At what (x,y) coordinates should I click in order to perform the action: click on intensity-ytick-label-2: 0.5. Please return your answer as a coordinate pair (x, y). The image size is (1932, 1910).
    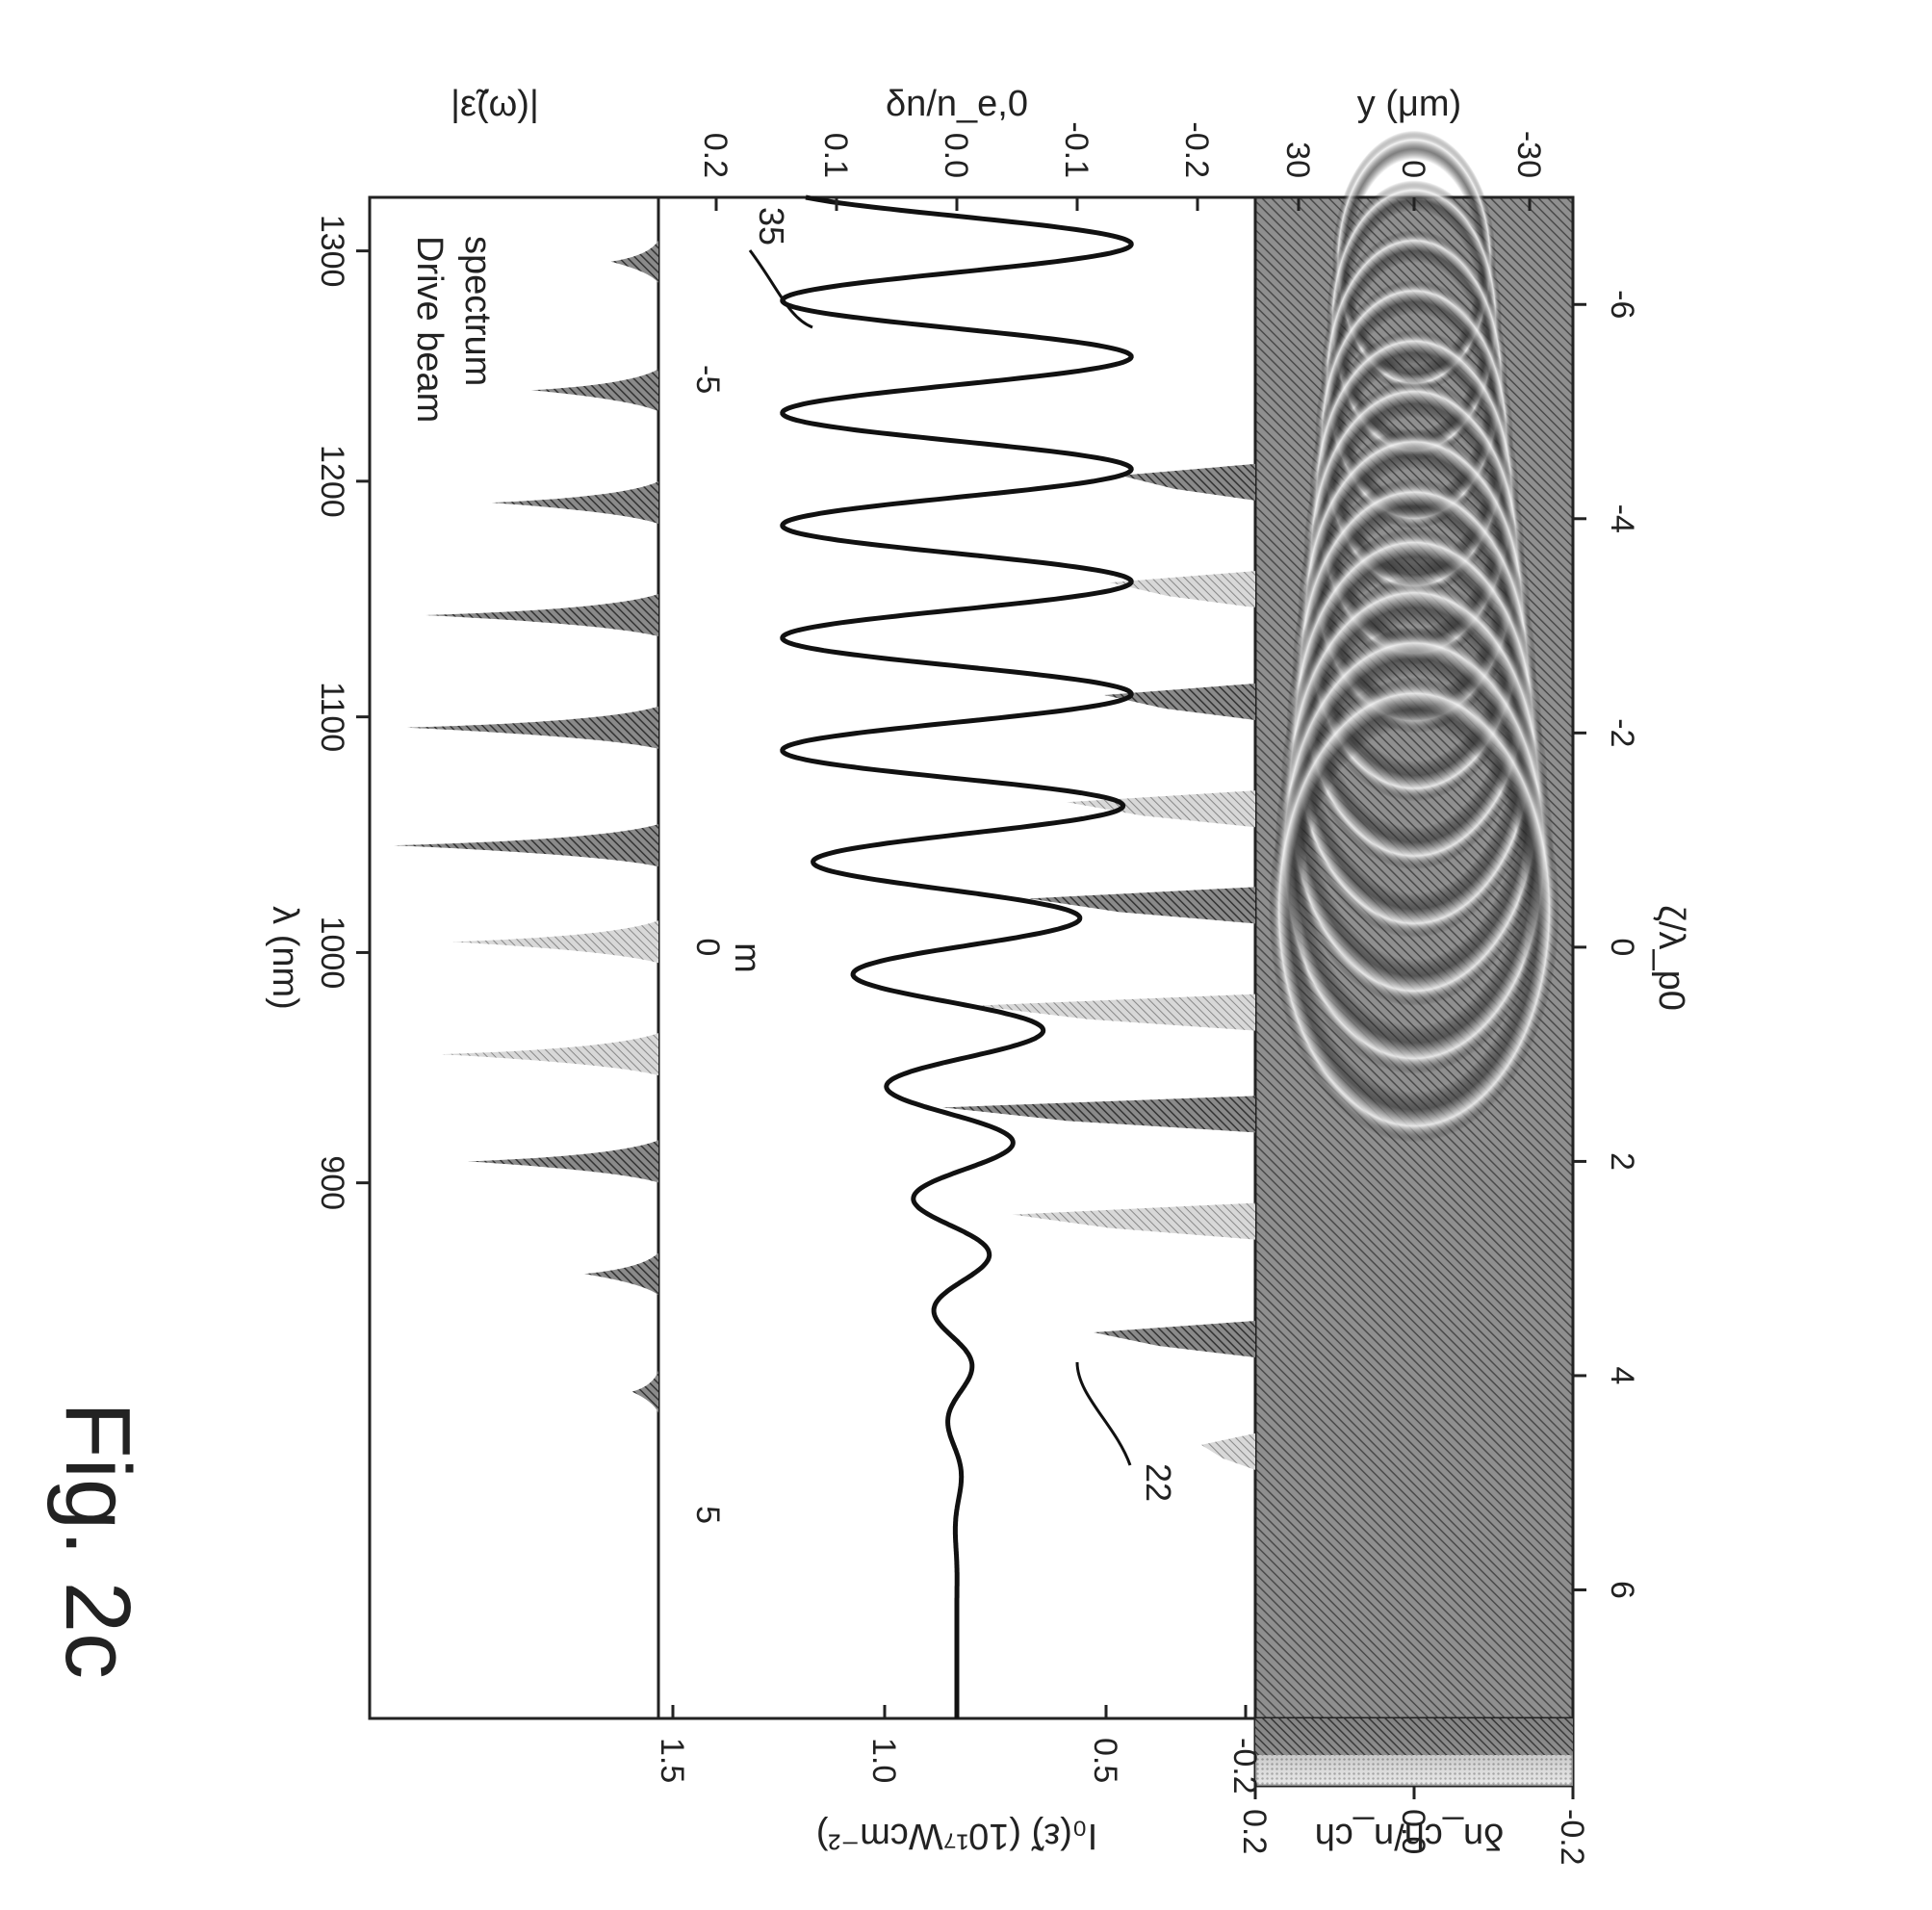
    Looking at the image, I should click on (1105, 1760).